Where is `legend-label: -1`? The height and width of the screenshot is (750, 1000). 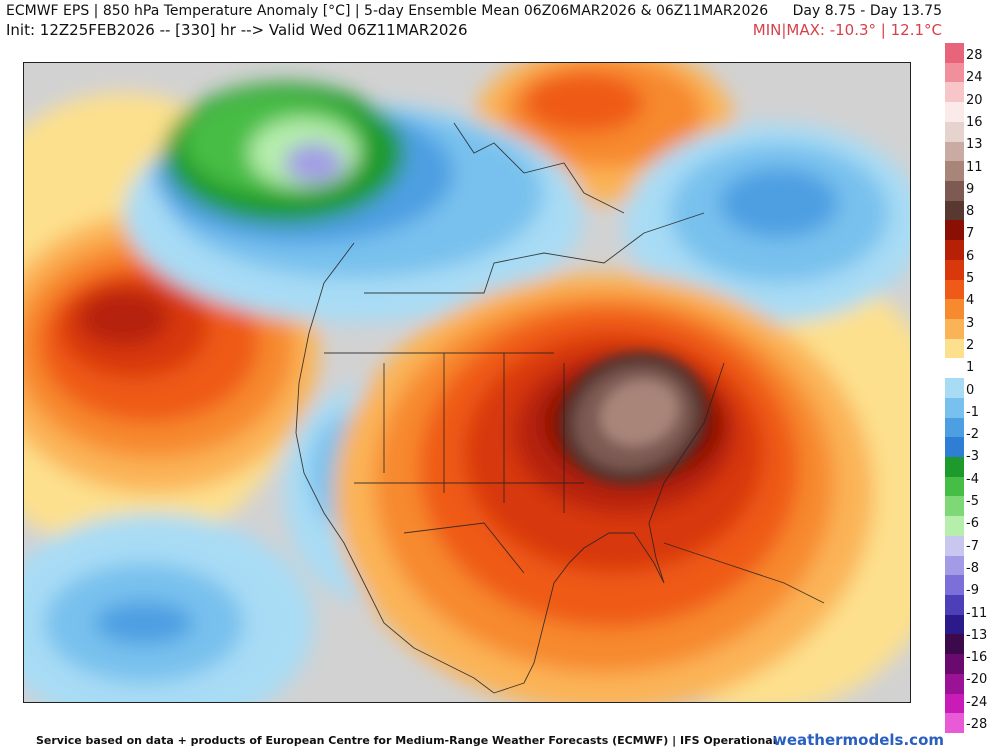
legend-label: -1 is located at coordinates (972, 412).